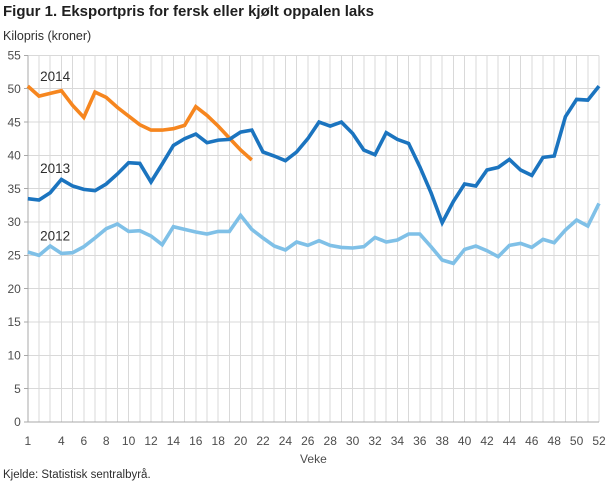  Describe the element at coordinates (308, 441) in the screenshot. I see `x-tick-label: 26` at that location.